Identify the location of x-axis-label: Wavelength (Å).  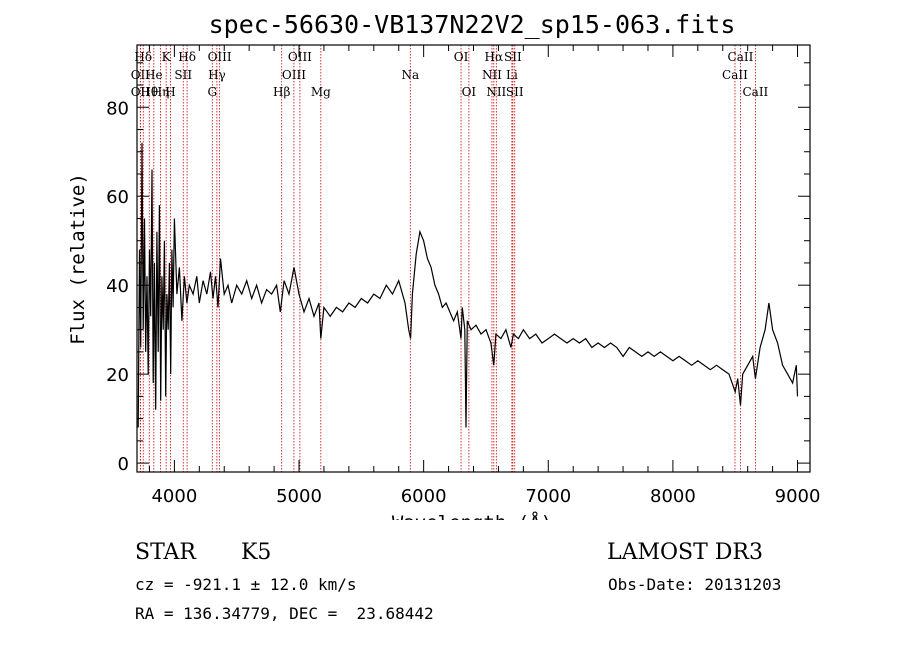
(472, 515).